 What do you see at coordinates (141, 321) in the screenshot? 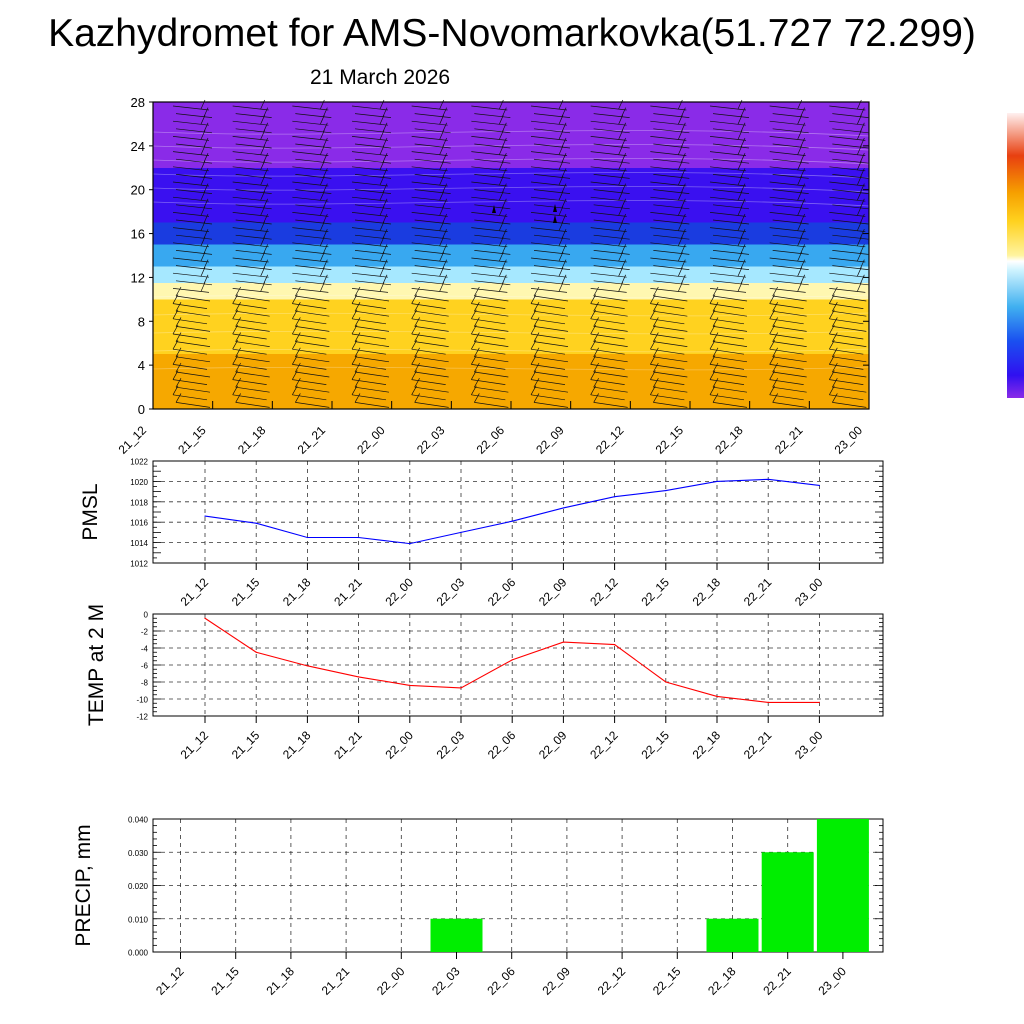
I see `y-tick-label: 8` at bounding box center [141, 321].